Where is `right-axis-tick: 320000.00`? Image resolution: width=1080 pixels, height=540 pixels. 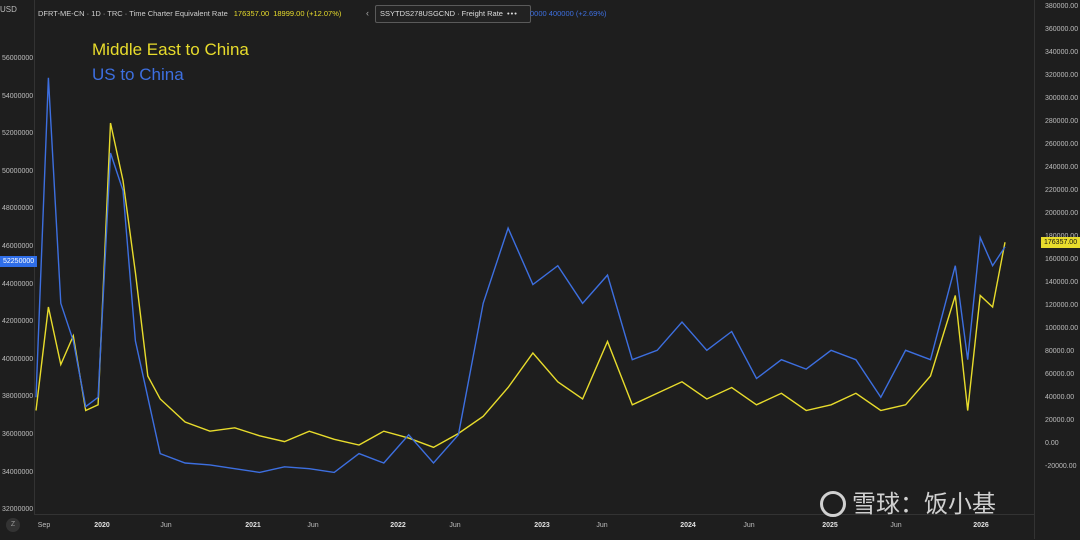 right-axis-tick: 320000.00 is located at coordinates (1062, 75).